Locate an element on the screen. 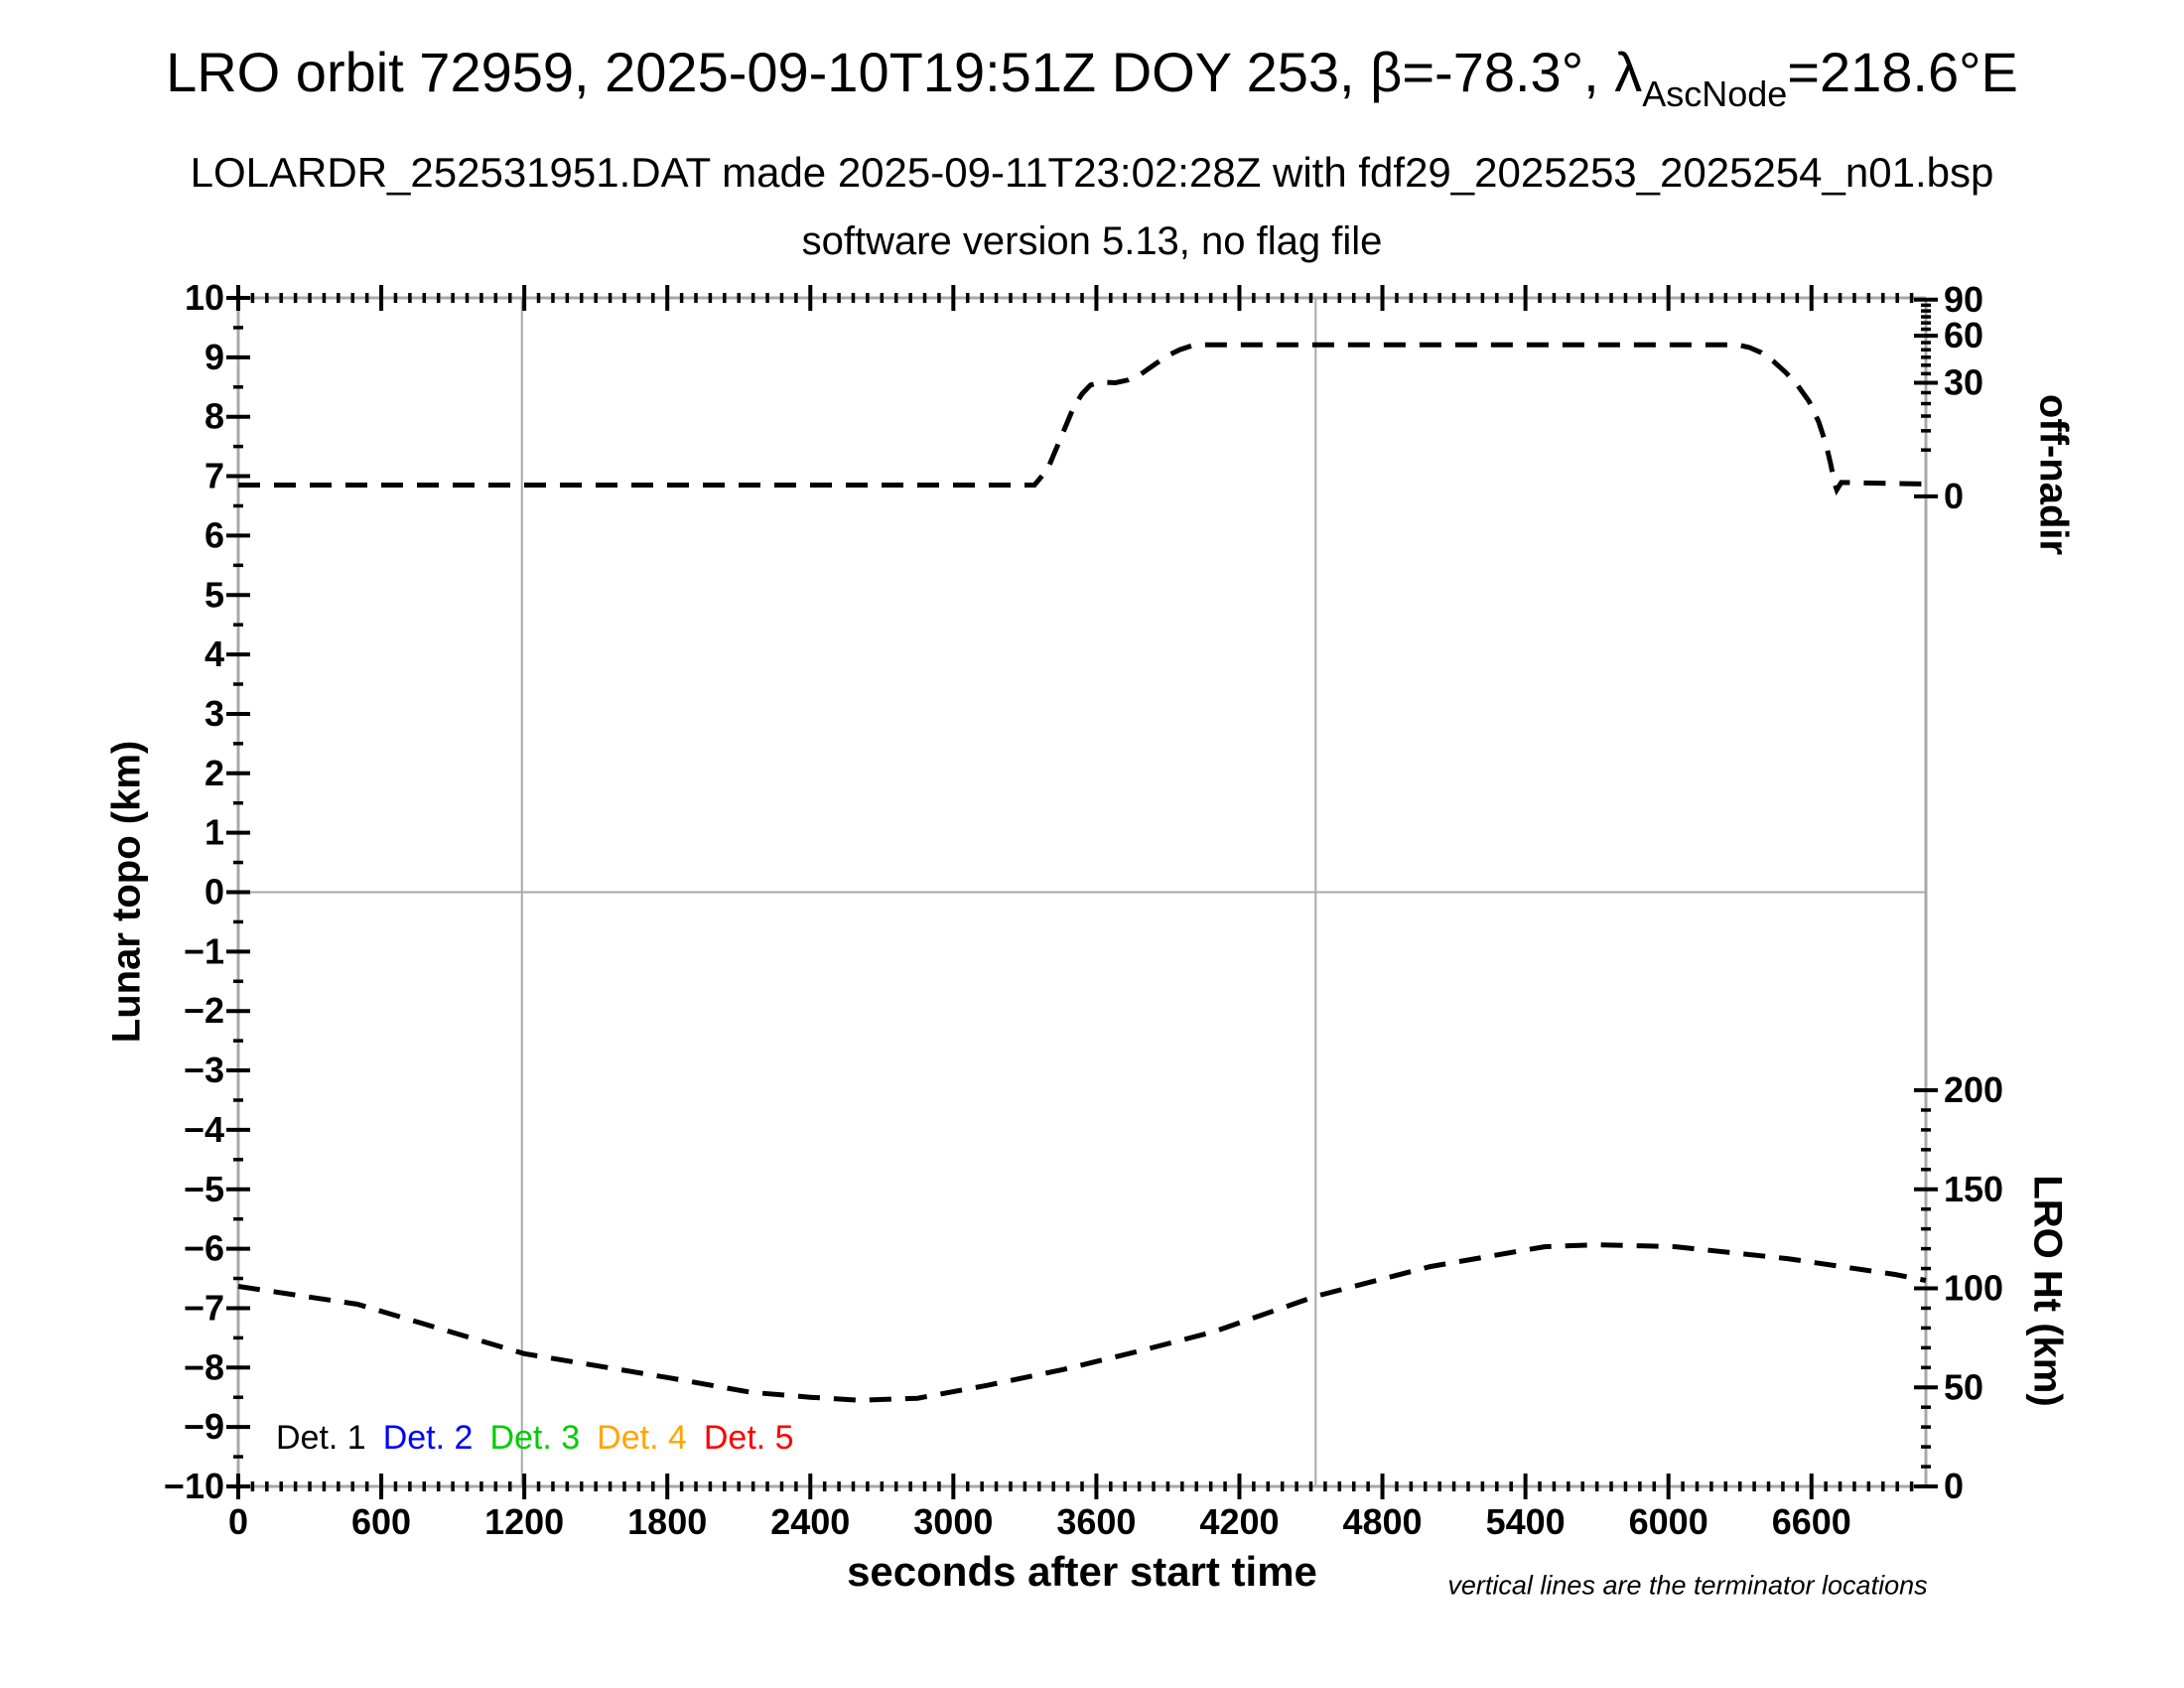 The width and height of the screenshot is (2184, 1688). x-tick-label: 3600 is located at coordinates (1096, 1521).